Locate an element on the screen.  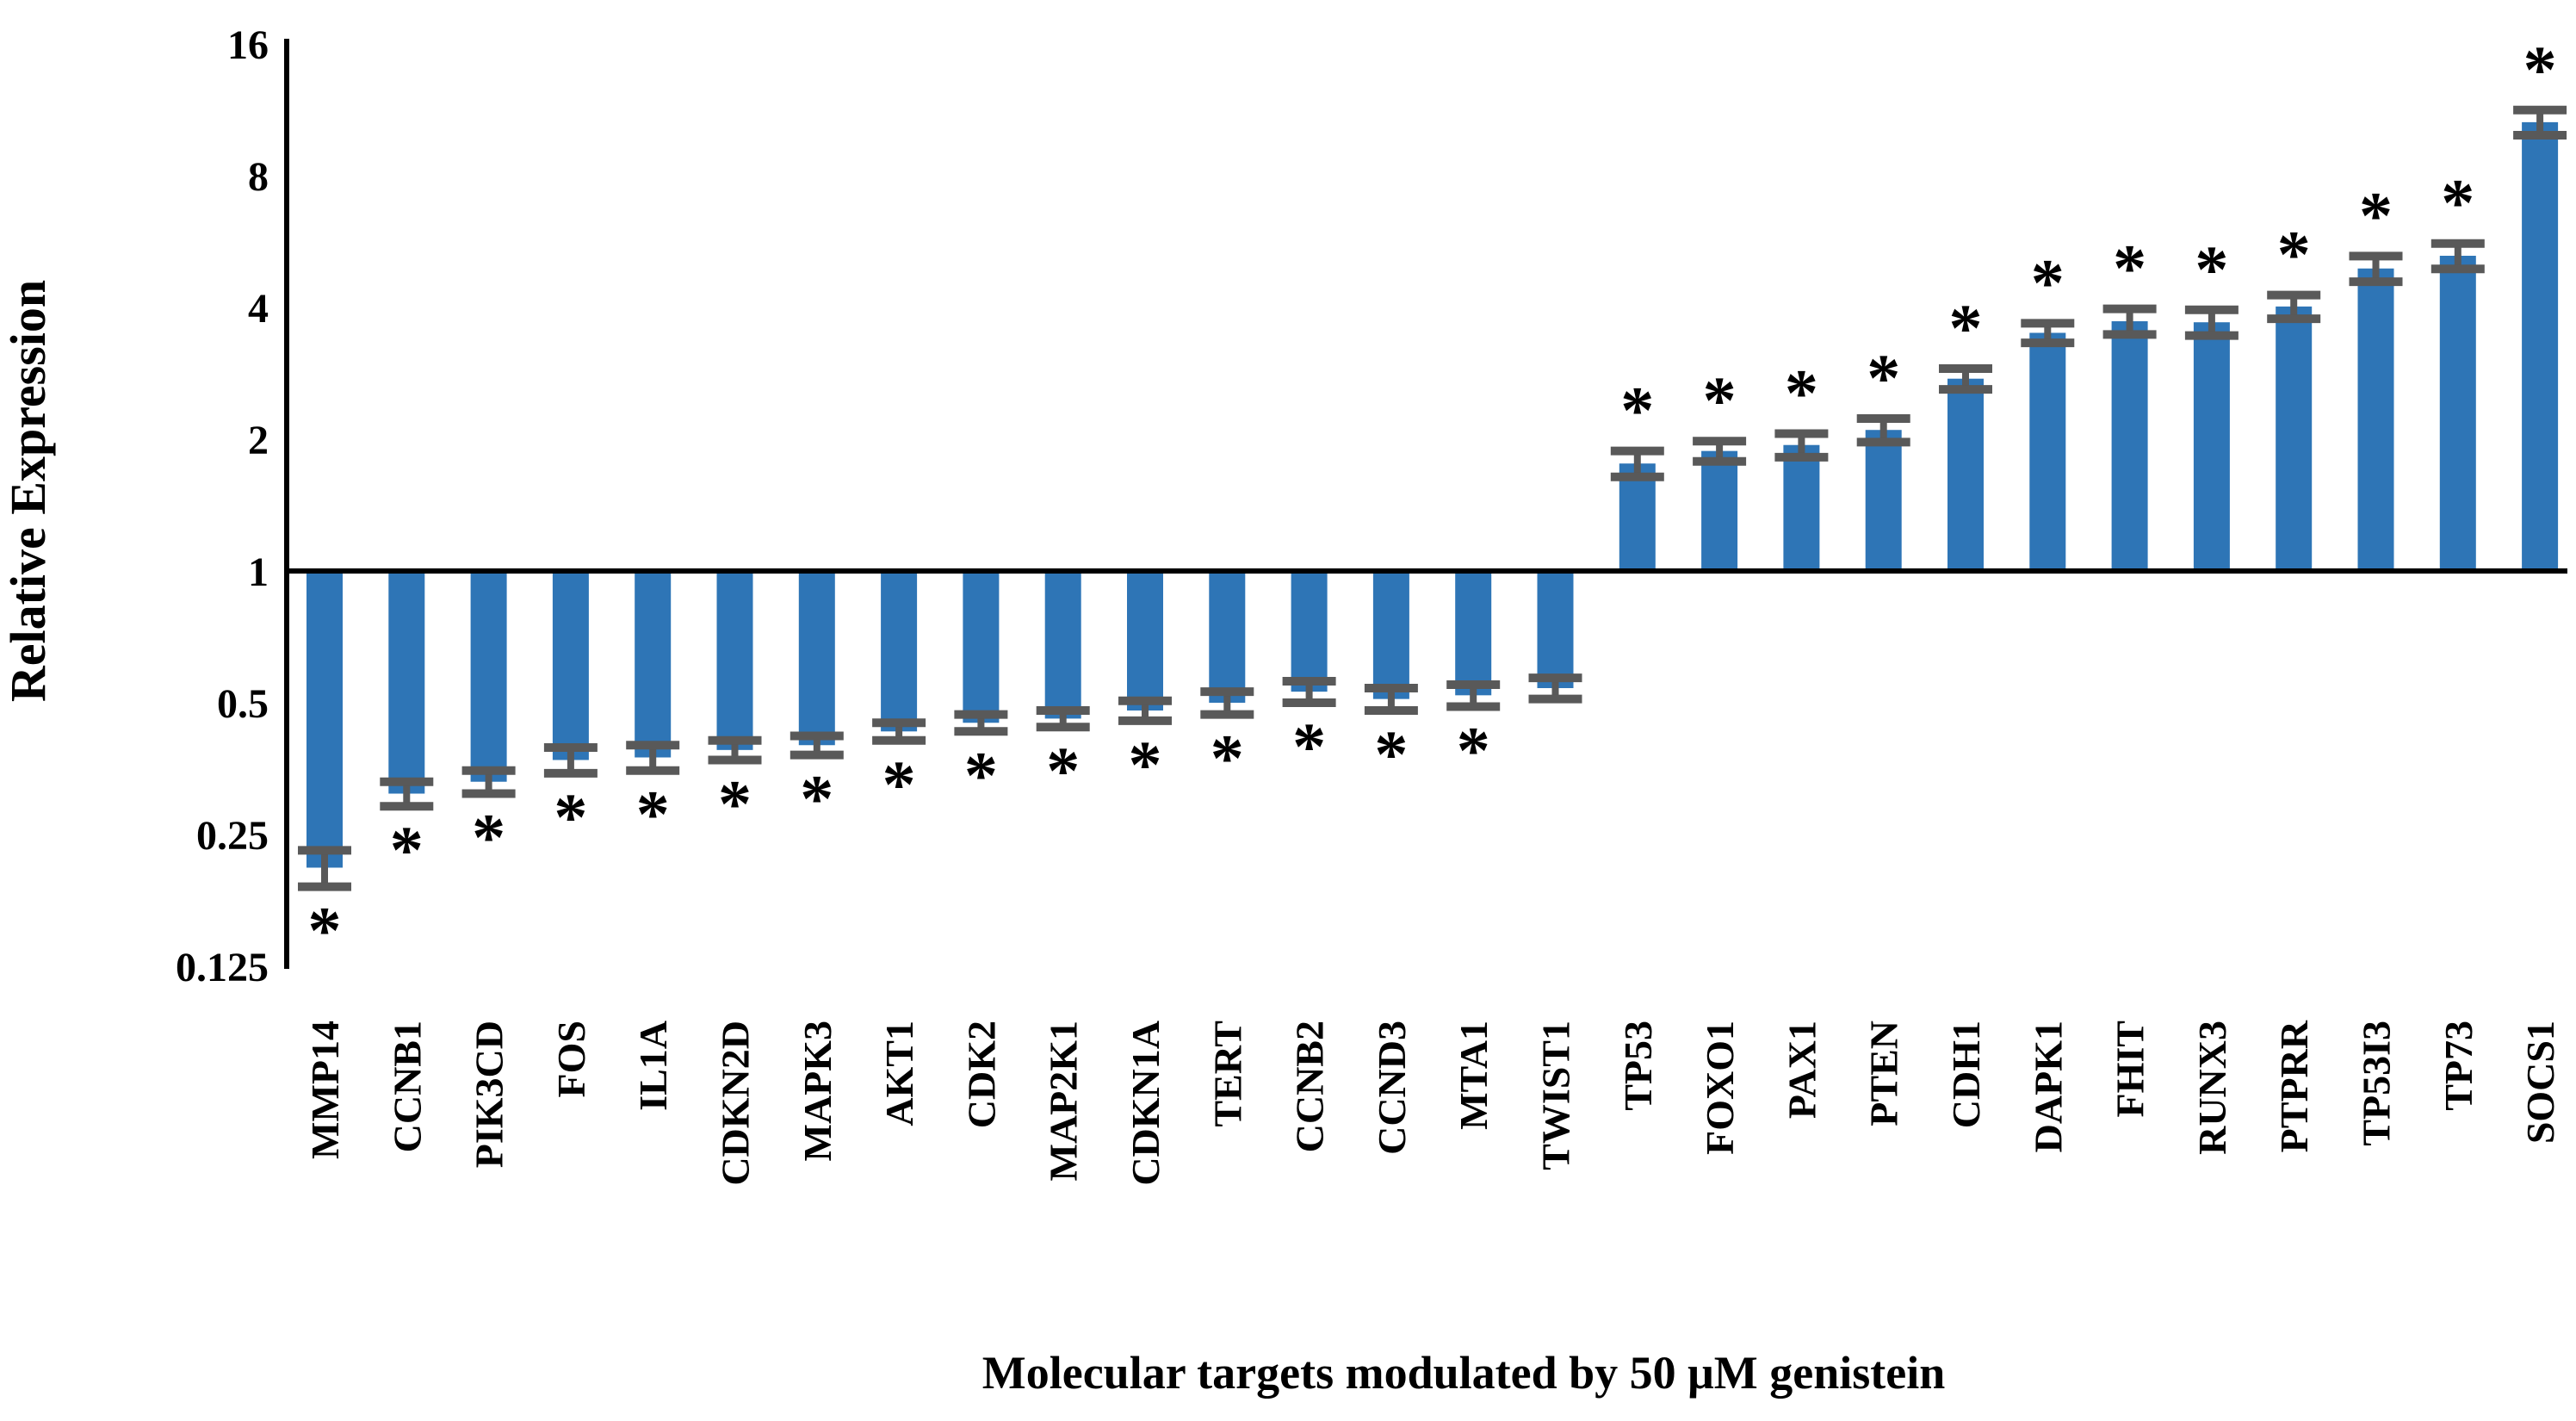
y-tick-label-1: 1 is located at coordinates (258, 572).